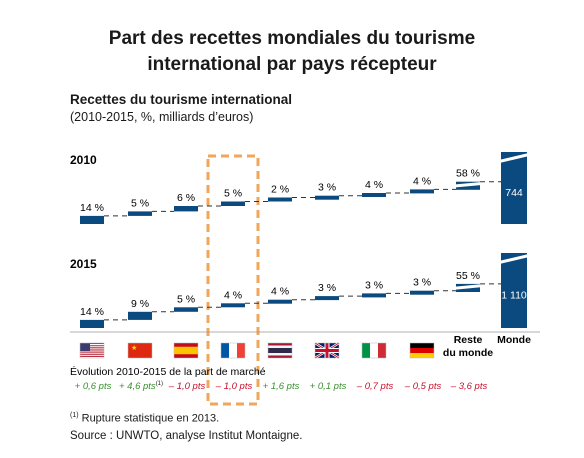 The height and width of the screenshot is (458, 584). Describe the element at coordinates (422, 181) in the screenshot. I see `bar-label-2010-7: 4 %` at that location.